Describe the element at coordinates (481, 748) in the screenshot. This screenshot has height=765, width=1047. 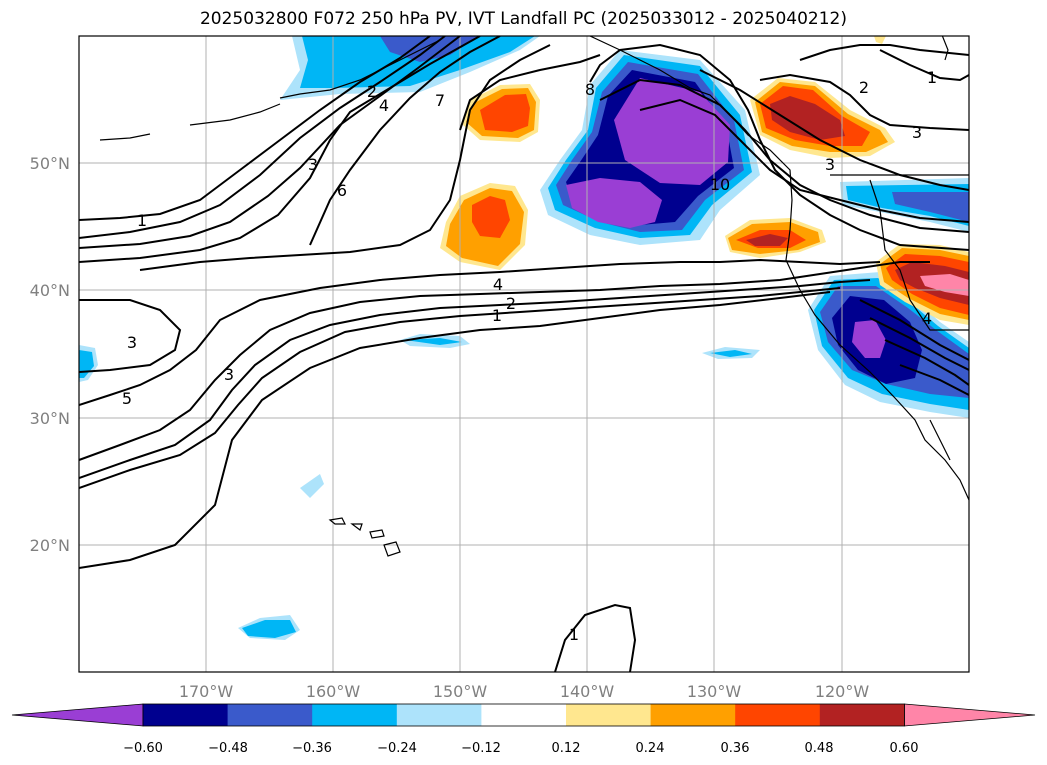
I see `colorbar-tick-label: −0.12` at that location.